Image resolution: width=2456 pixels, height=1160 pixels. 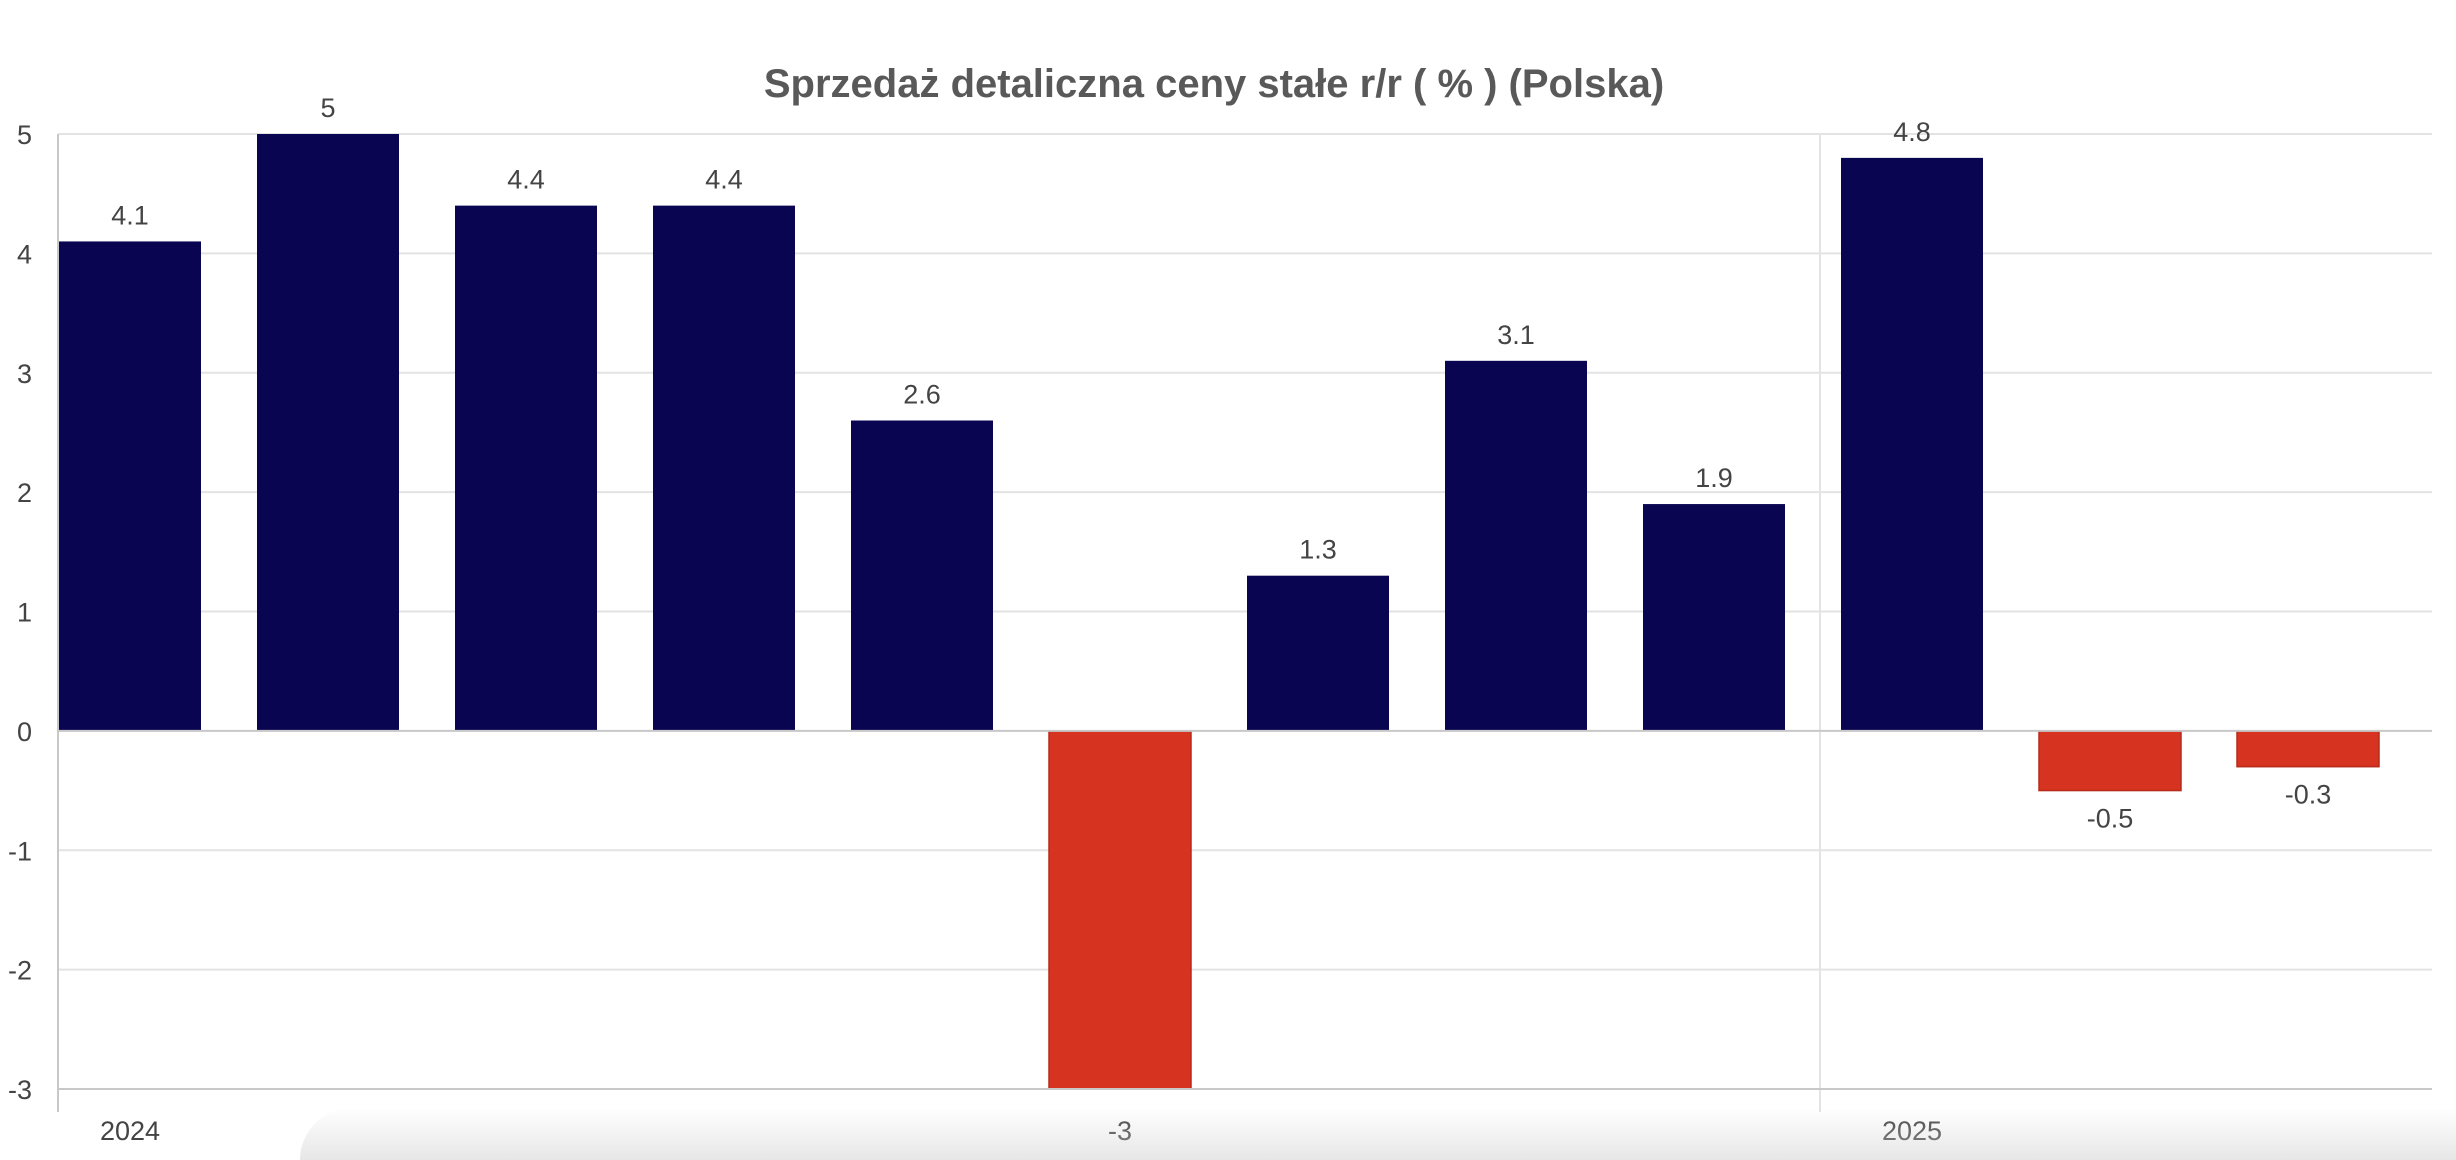 I want to click on y-tick-label: -1, so click(x=20, y=851).